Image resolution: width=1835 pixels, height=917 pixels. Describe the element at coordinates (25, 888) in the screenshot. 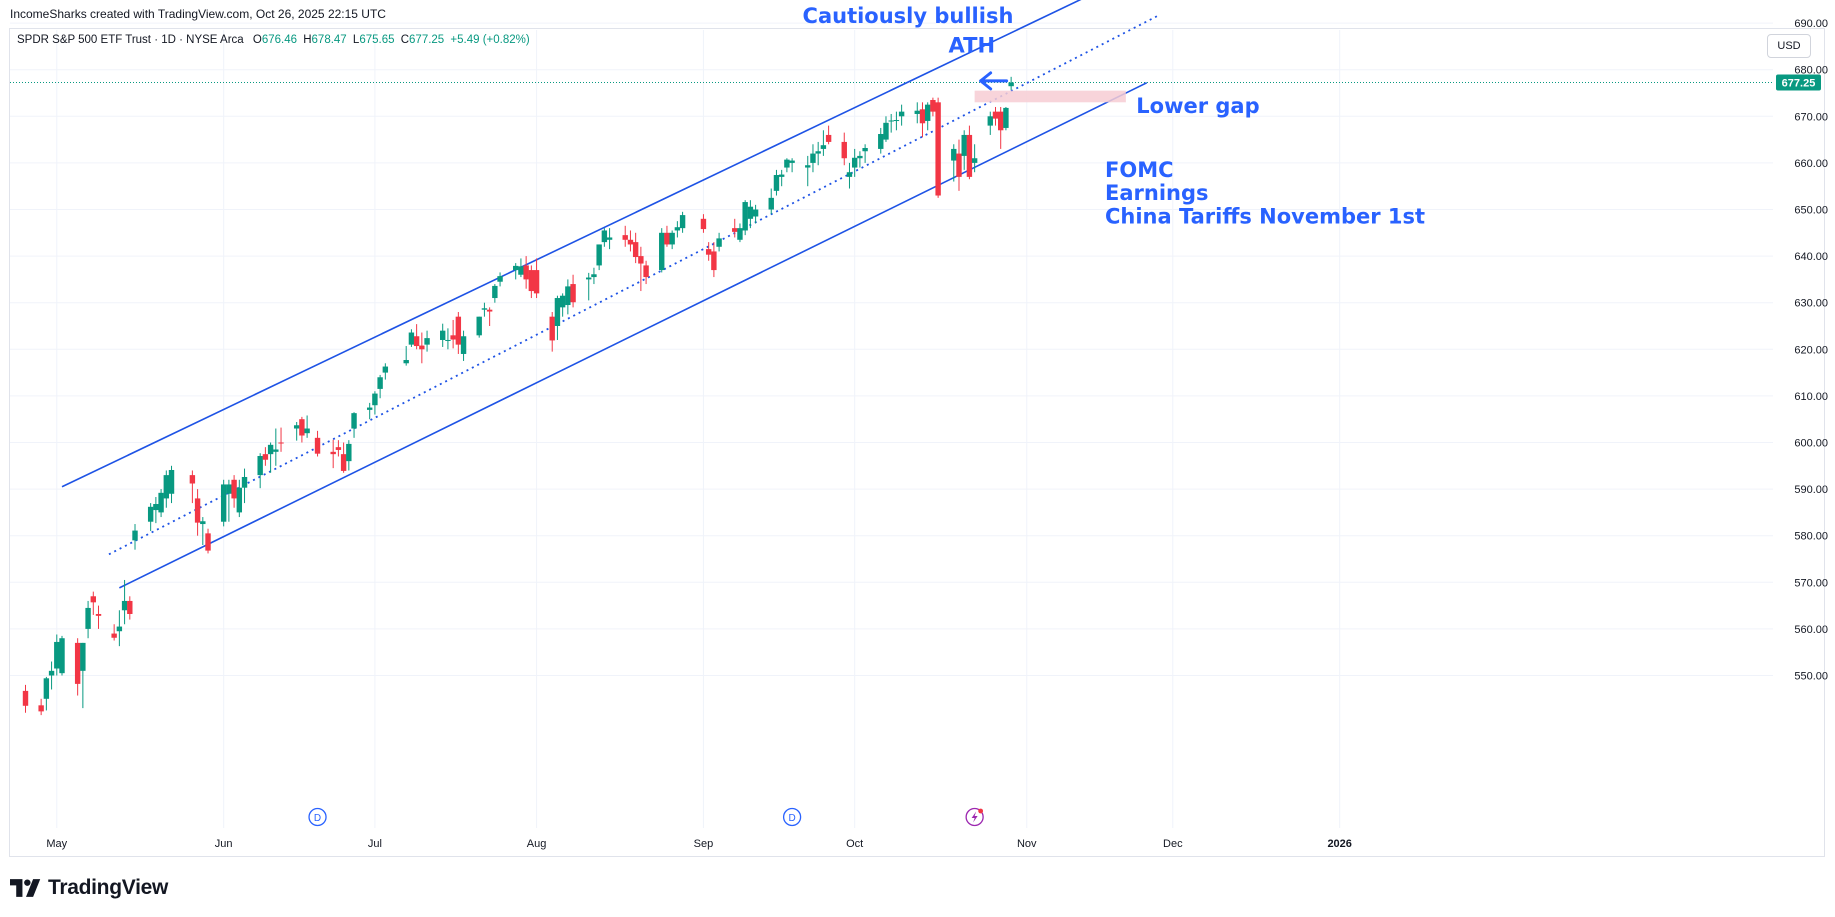

I see `tradingview-logo-icon` at that location.